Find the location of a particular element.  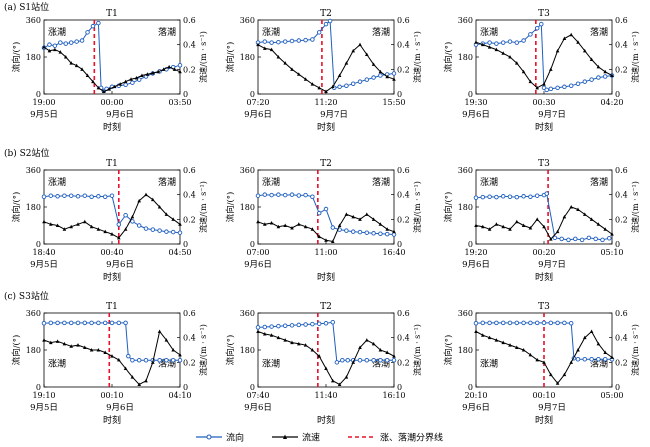

right-tick-label: 0 is located at coordinates (617, 94).